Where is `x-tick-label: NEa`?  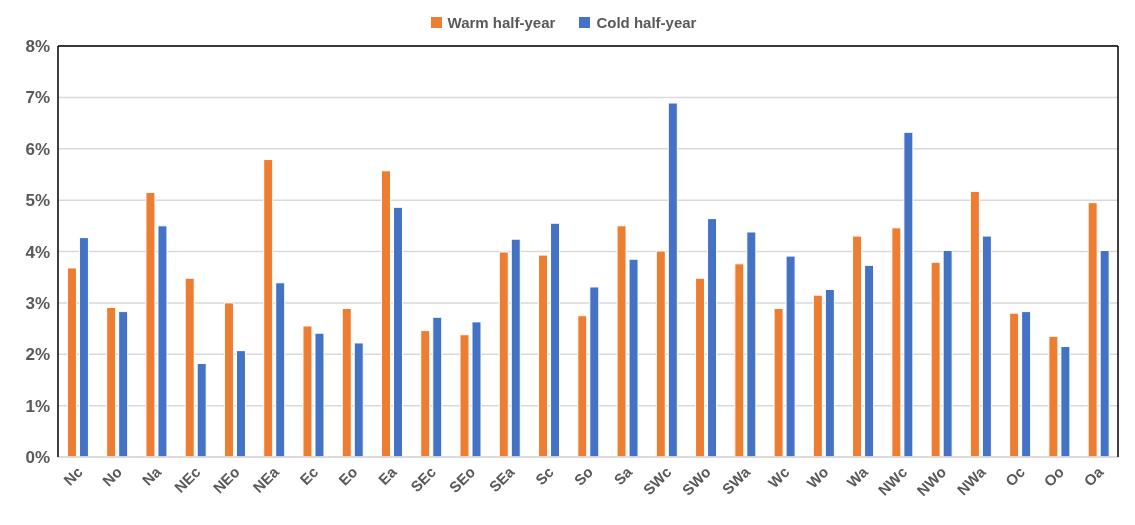
x-tick-label: NEa is located at coordinates (266, 479).